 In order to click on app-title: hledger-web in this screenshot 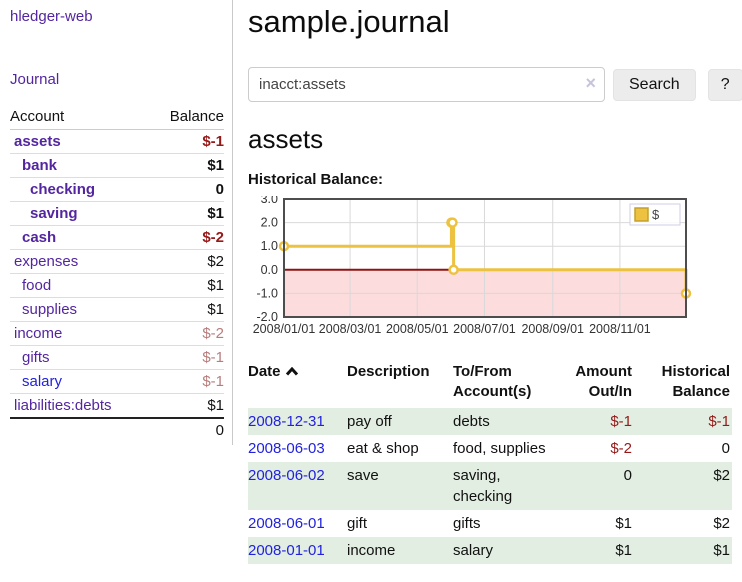, I will do `click(117, 16)`.